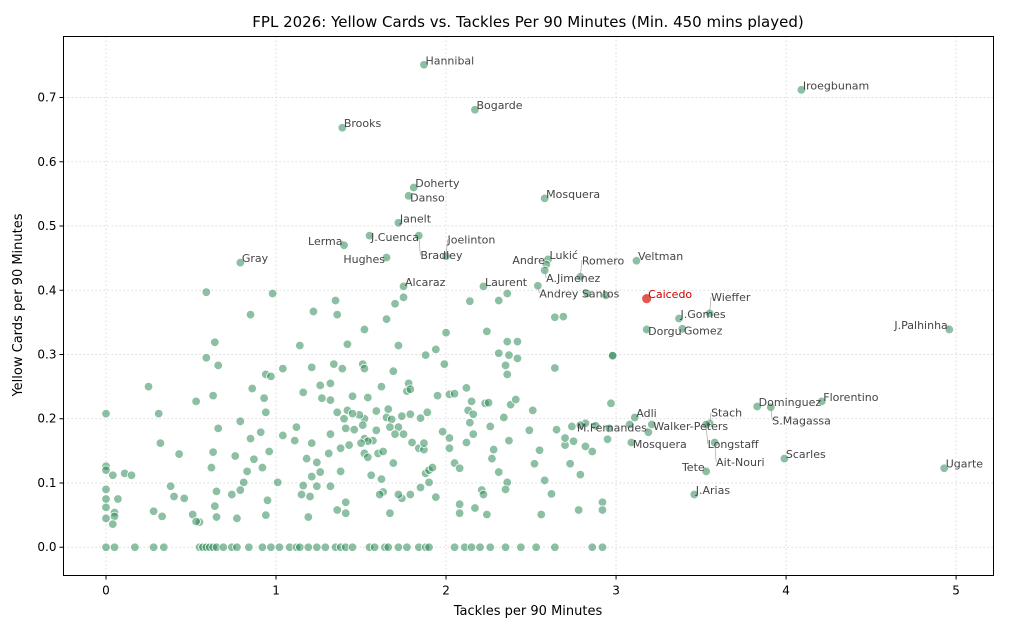 Image resolution: width=1020 pixels, height=627 pixels. I want to click on point-label: J.Gomes, so click(702, 314).